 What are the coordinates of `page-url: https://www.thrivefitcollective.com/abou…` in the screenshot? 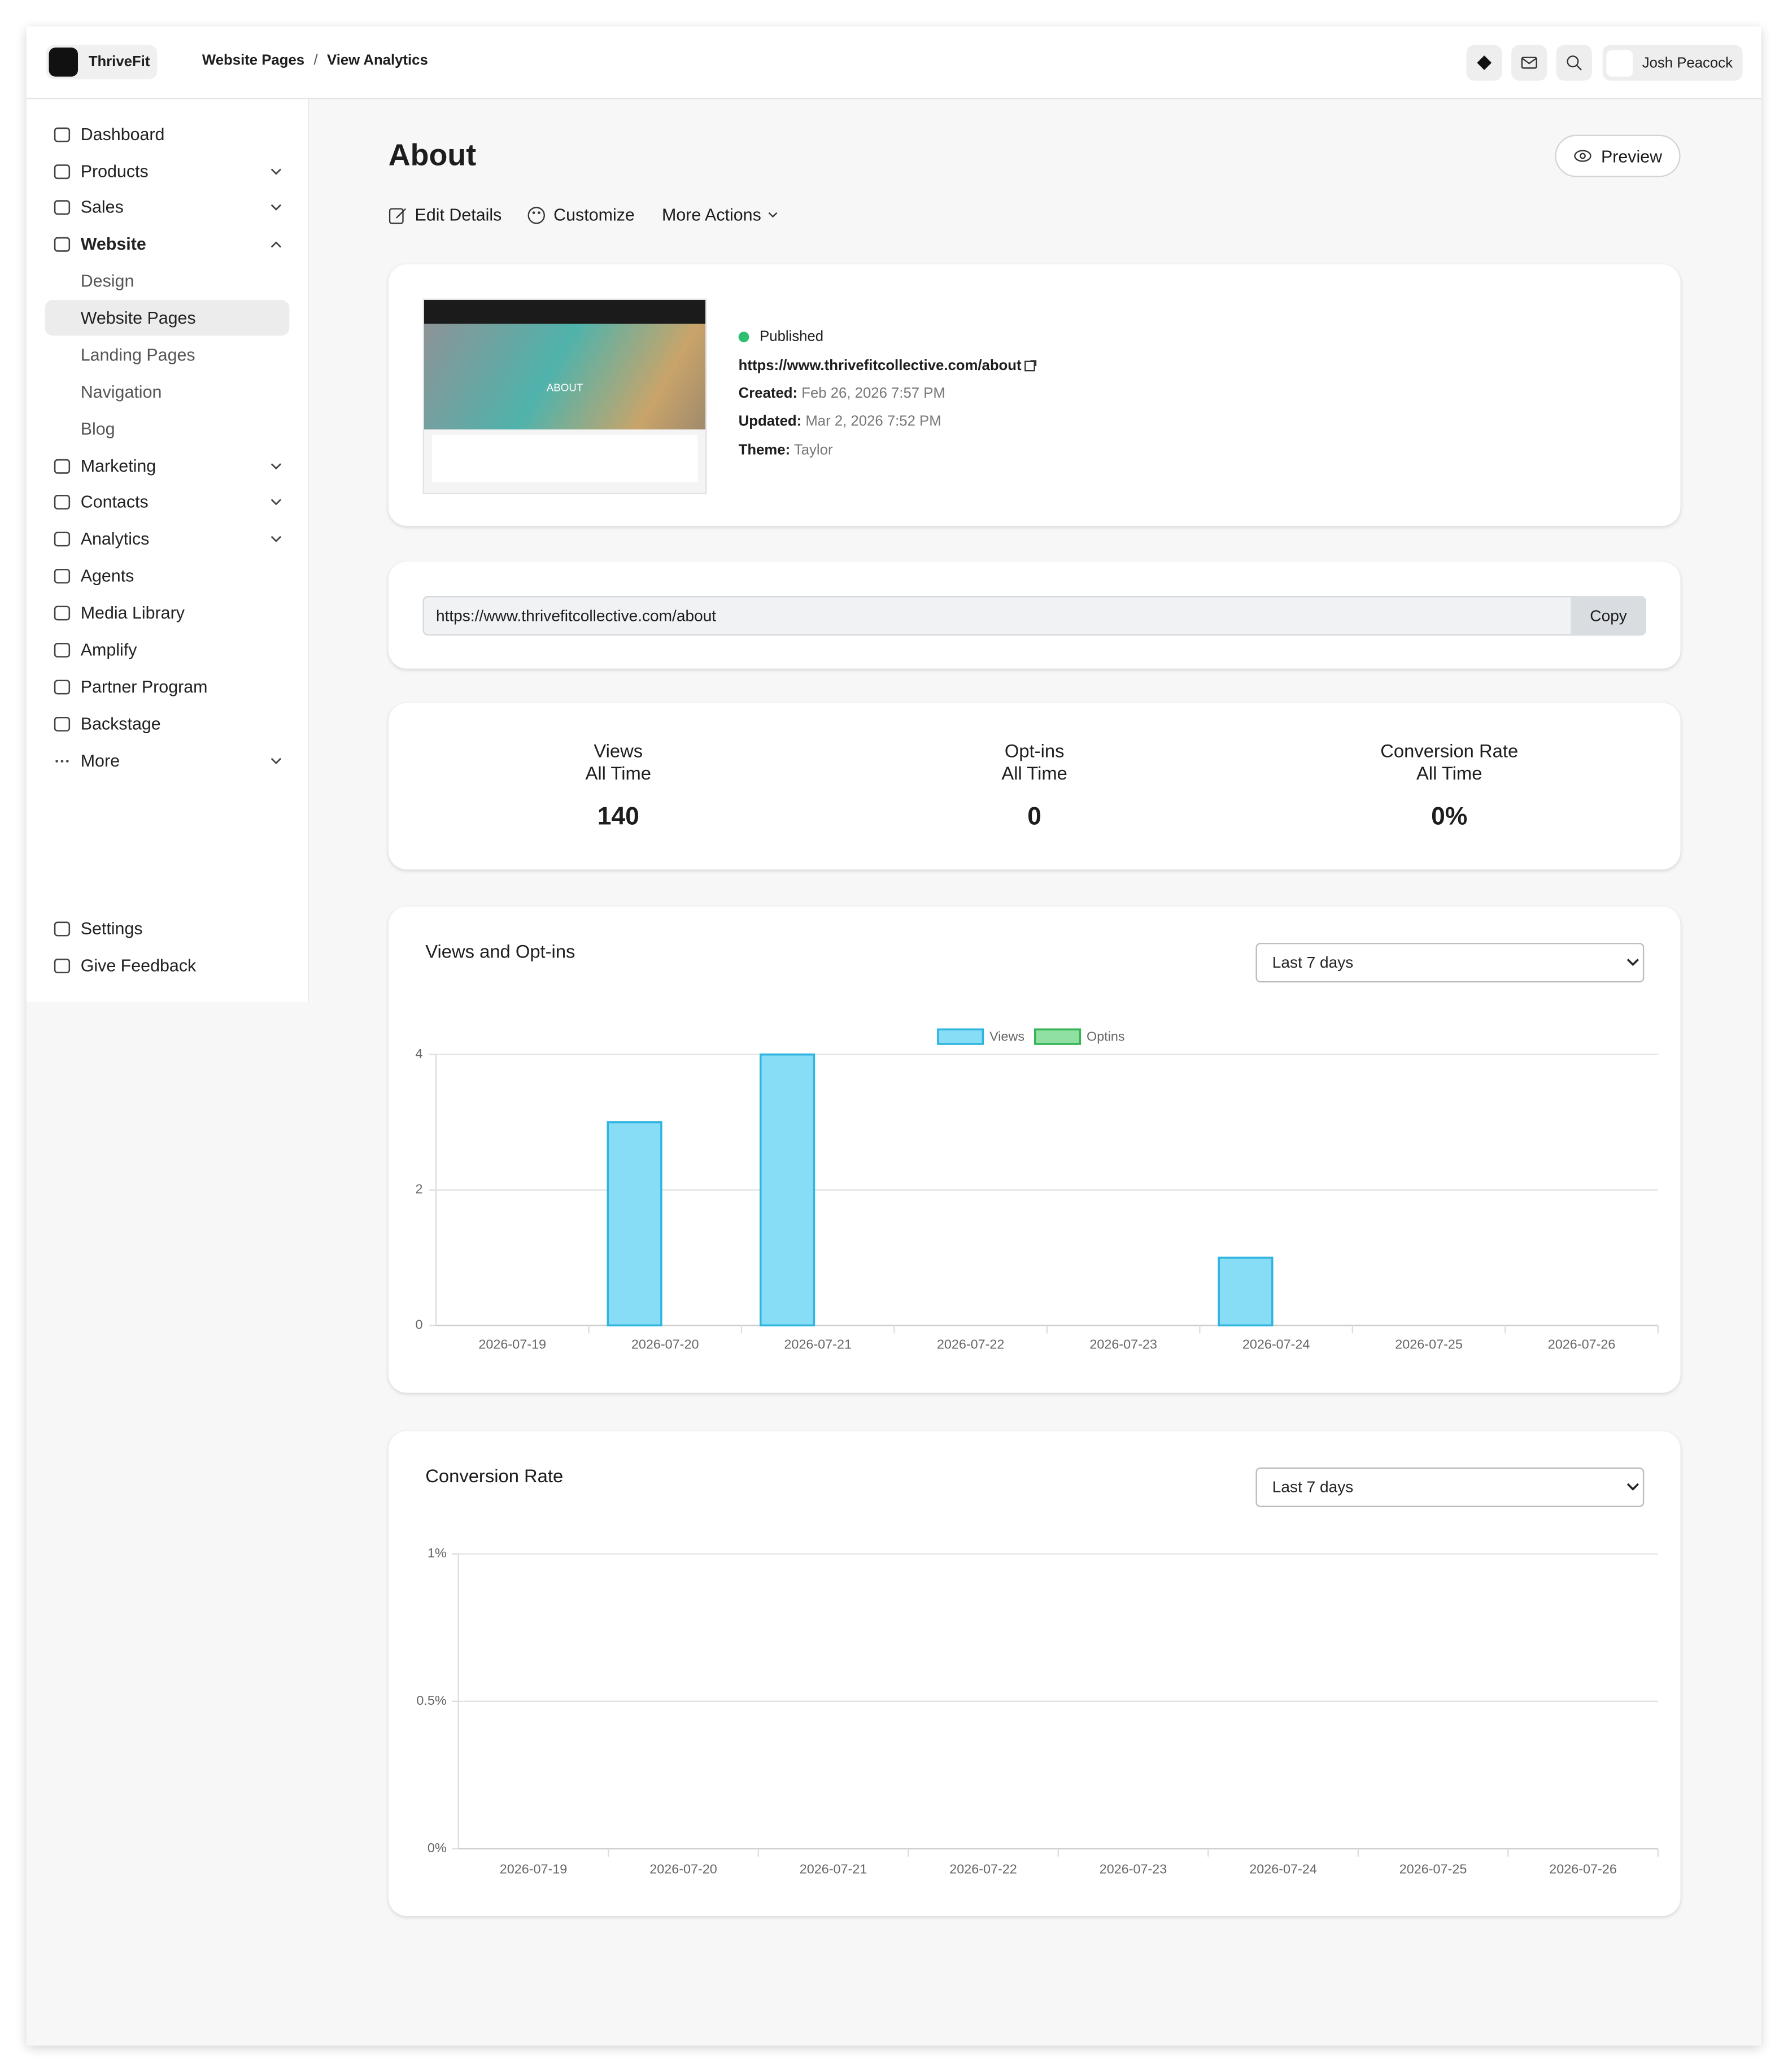 It's located at (889, 366).